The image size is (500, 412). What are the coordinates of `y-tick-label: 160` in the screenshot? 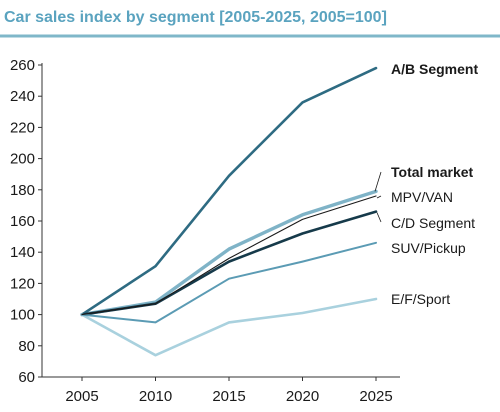 It's located at (22, 221).